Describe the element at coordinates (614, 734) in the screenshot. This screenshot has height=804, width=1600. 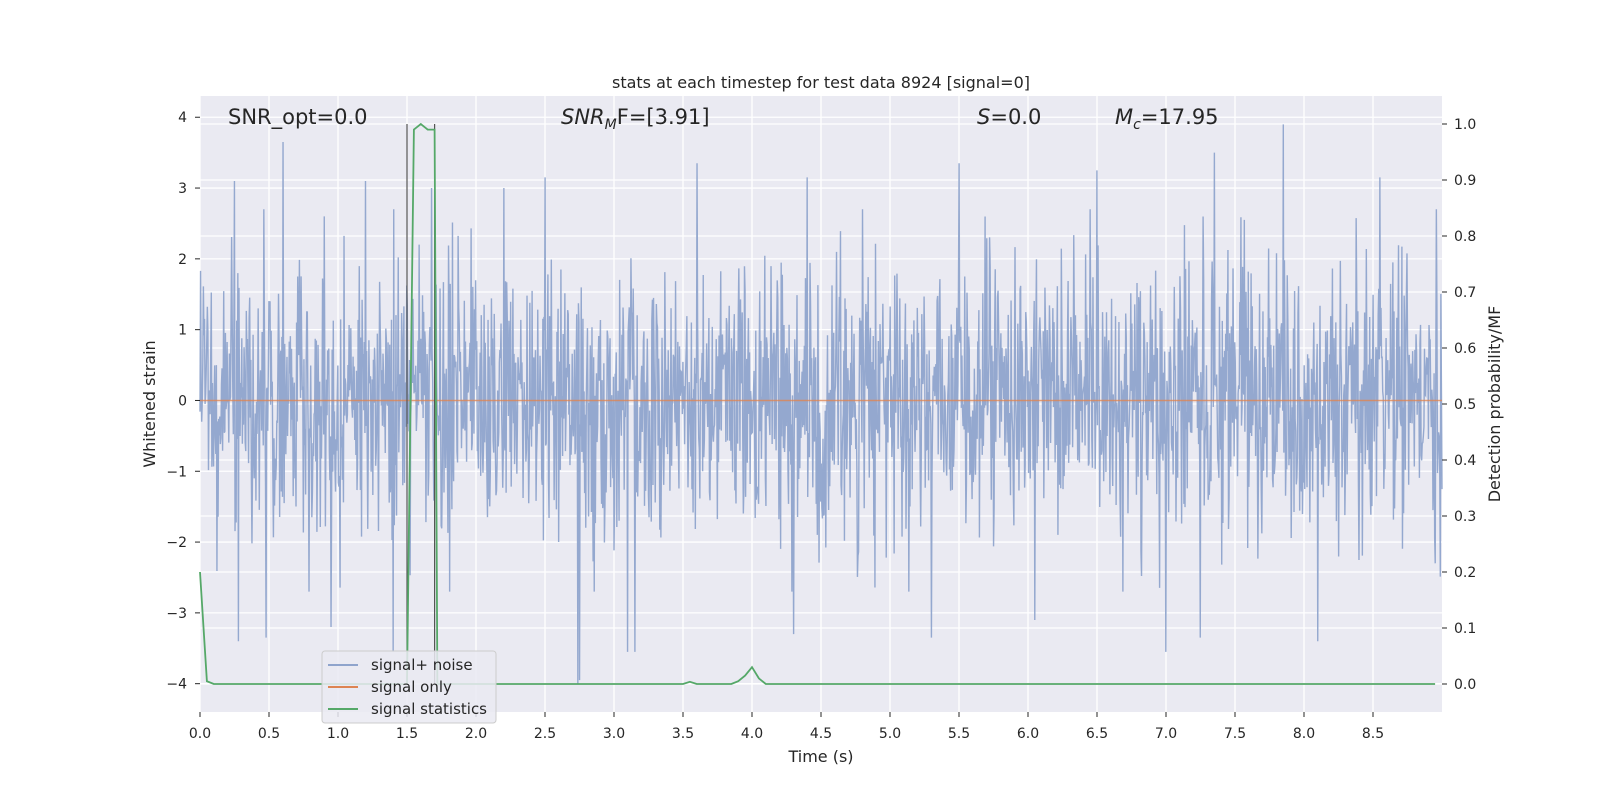
I see `x-tick-label: 3.0` at that location.